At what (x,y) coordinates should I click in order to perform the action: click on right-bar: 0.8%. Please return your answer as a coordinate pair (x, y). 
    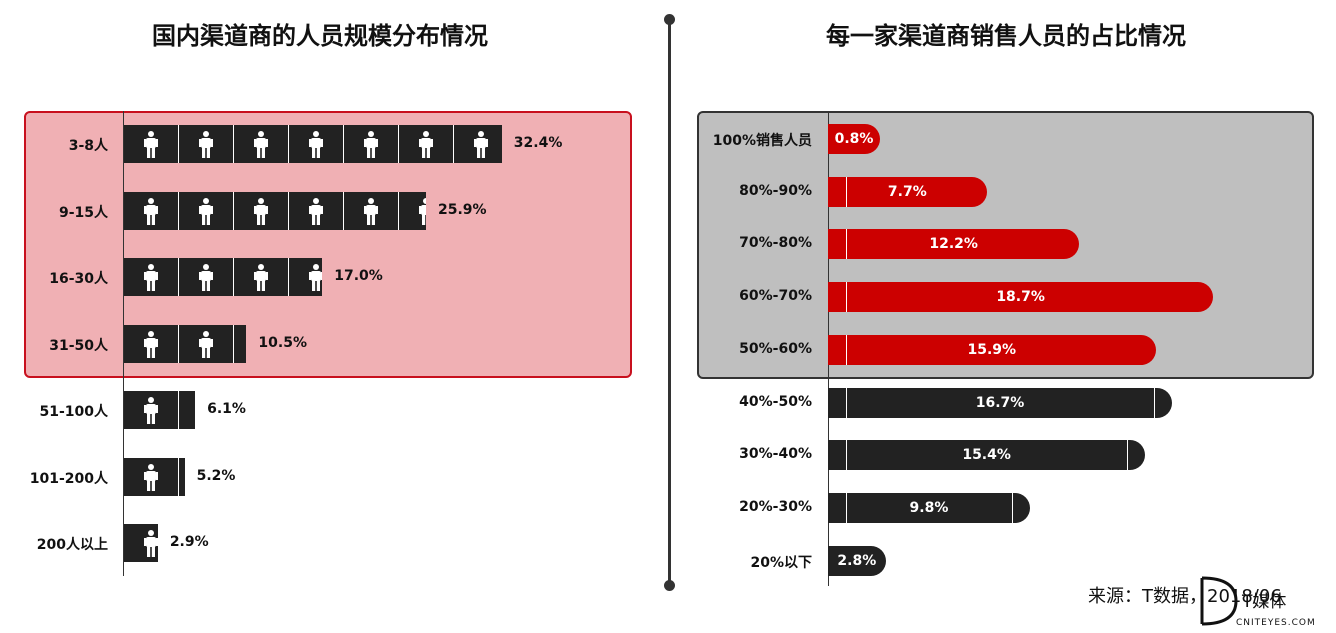
    Looking at the image, I should click on (854, 139).